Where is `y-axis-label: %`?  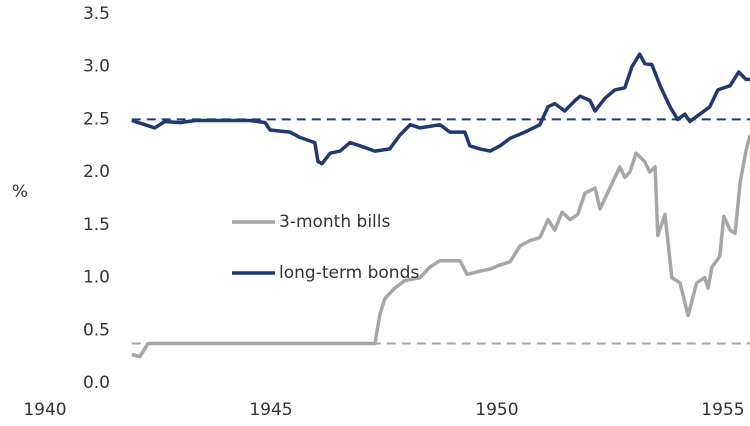
y-axis-label: % is located at coordinates (20, 192).